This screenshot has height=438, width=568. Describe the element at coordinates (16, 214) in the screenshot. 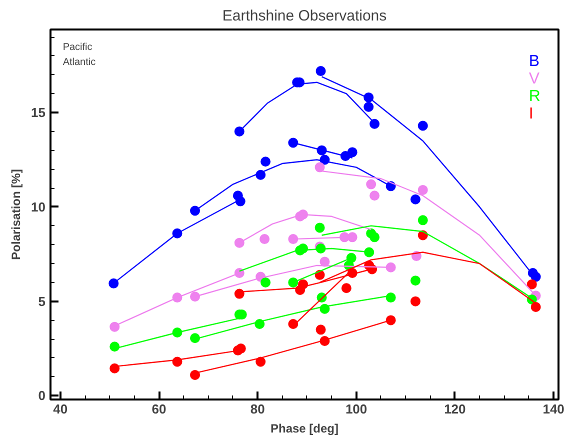

I see `y-axis-title: Polarisation [%]` at that location.